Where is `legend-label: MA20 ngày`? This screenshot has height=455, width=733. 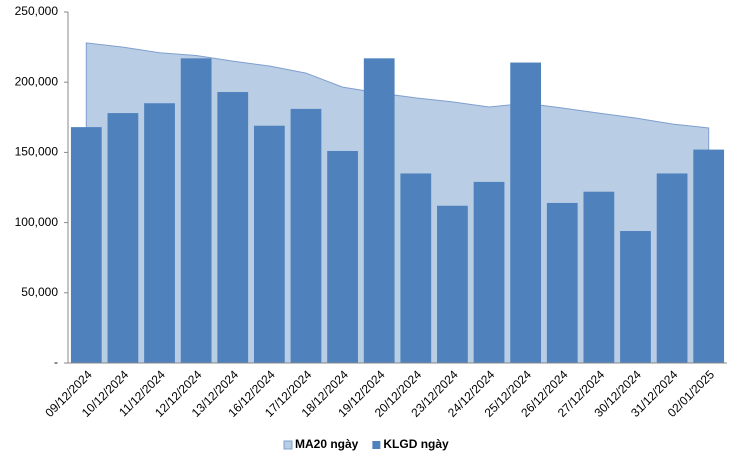 legend-label: MA20 ngày is located at coordinates (327, 444).